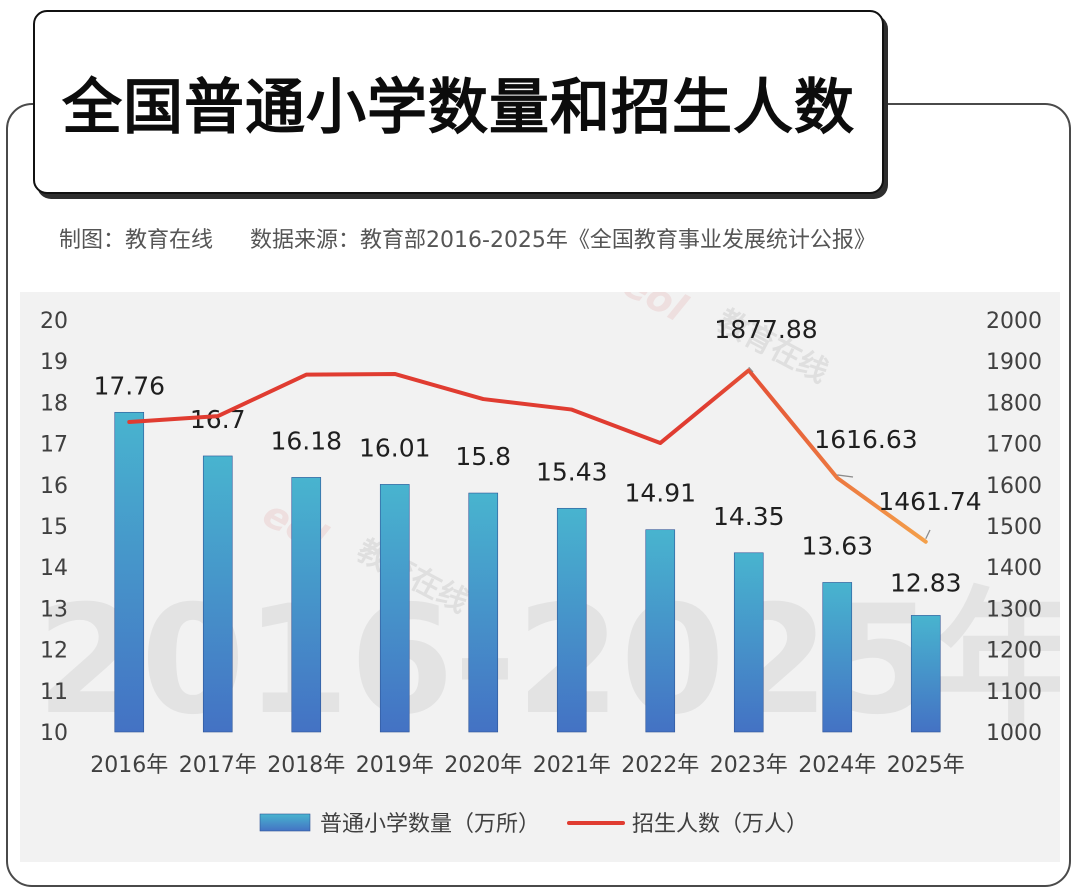 Image resolution: width=1080 pixels, height=893 pixels. Describe the element at coordinates (483, 456) in the screenshot. I see `bar-data-label: 15.8` at that location.